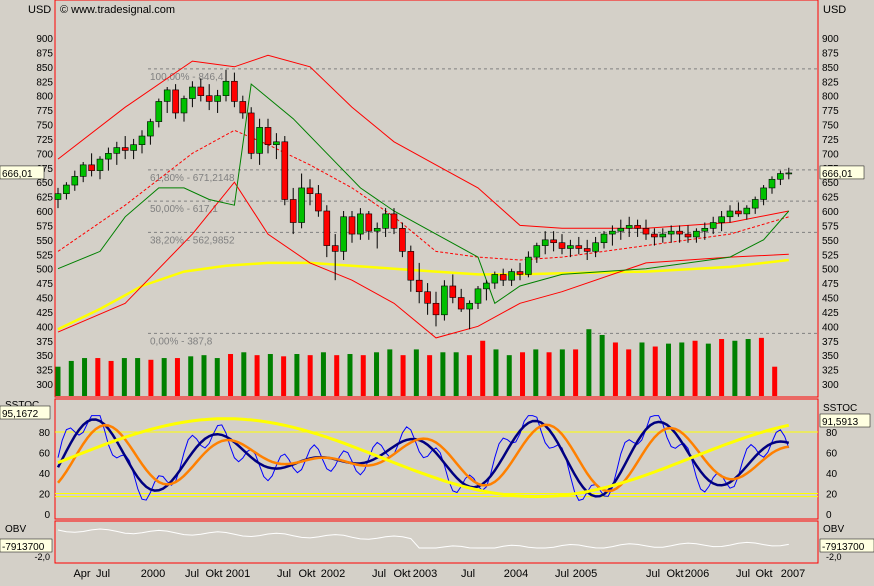 Image resolution: width=874 pixels, height=586 pixels. What do you see at coordinates (436, 542) in the screenshot?
I see `obv-panel` at bounding box center [436, 542].